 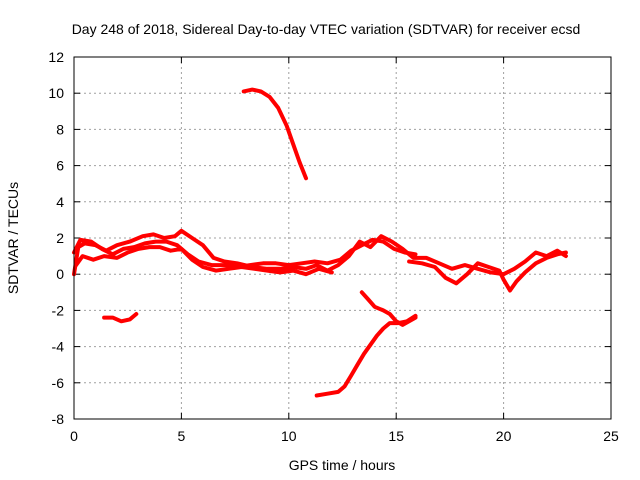 What do you see at coordinates (60, 166) in the screenshot?
I see `y-tick-label: 6` at bounding box center [60, 166].